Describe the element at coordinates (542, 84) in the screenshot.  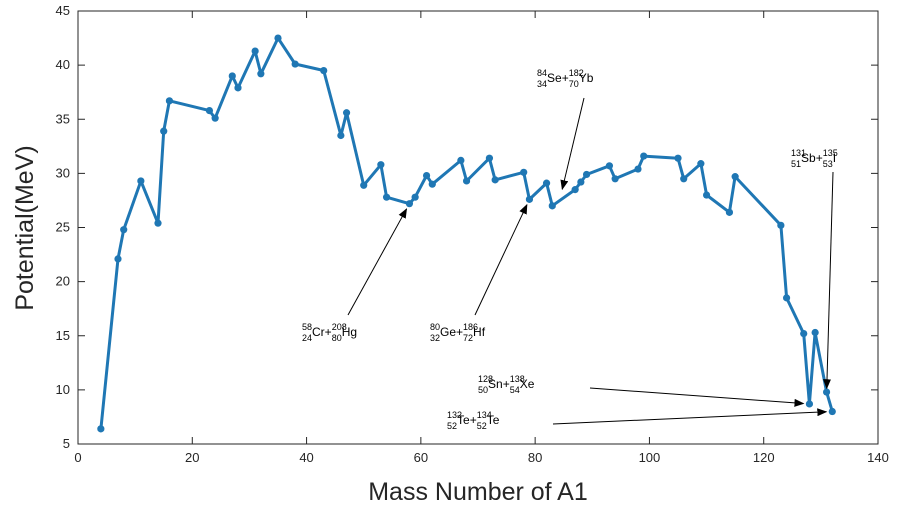
I see `annotation-token: 34` at that location.